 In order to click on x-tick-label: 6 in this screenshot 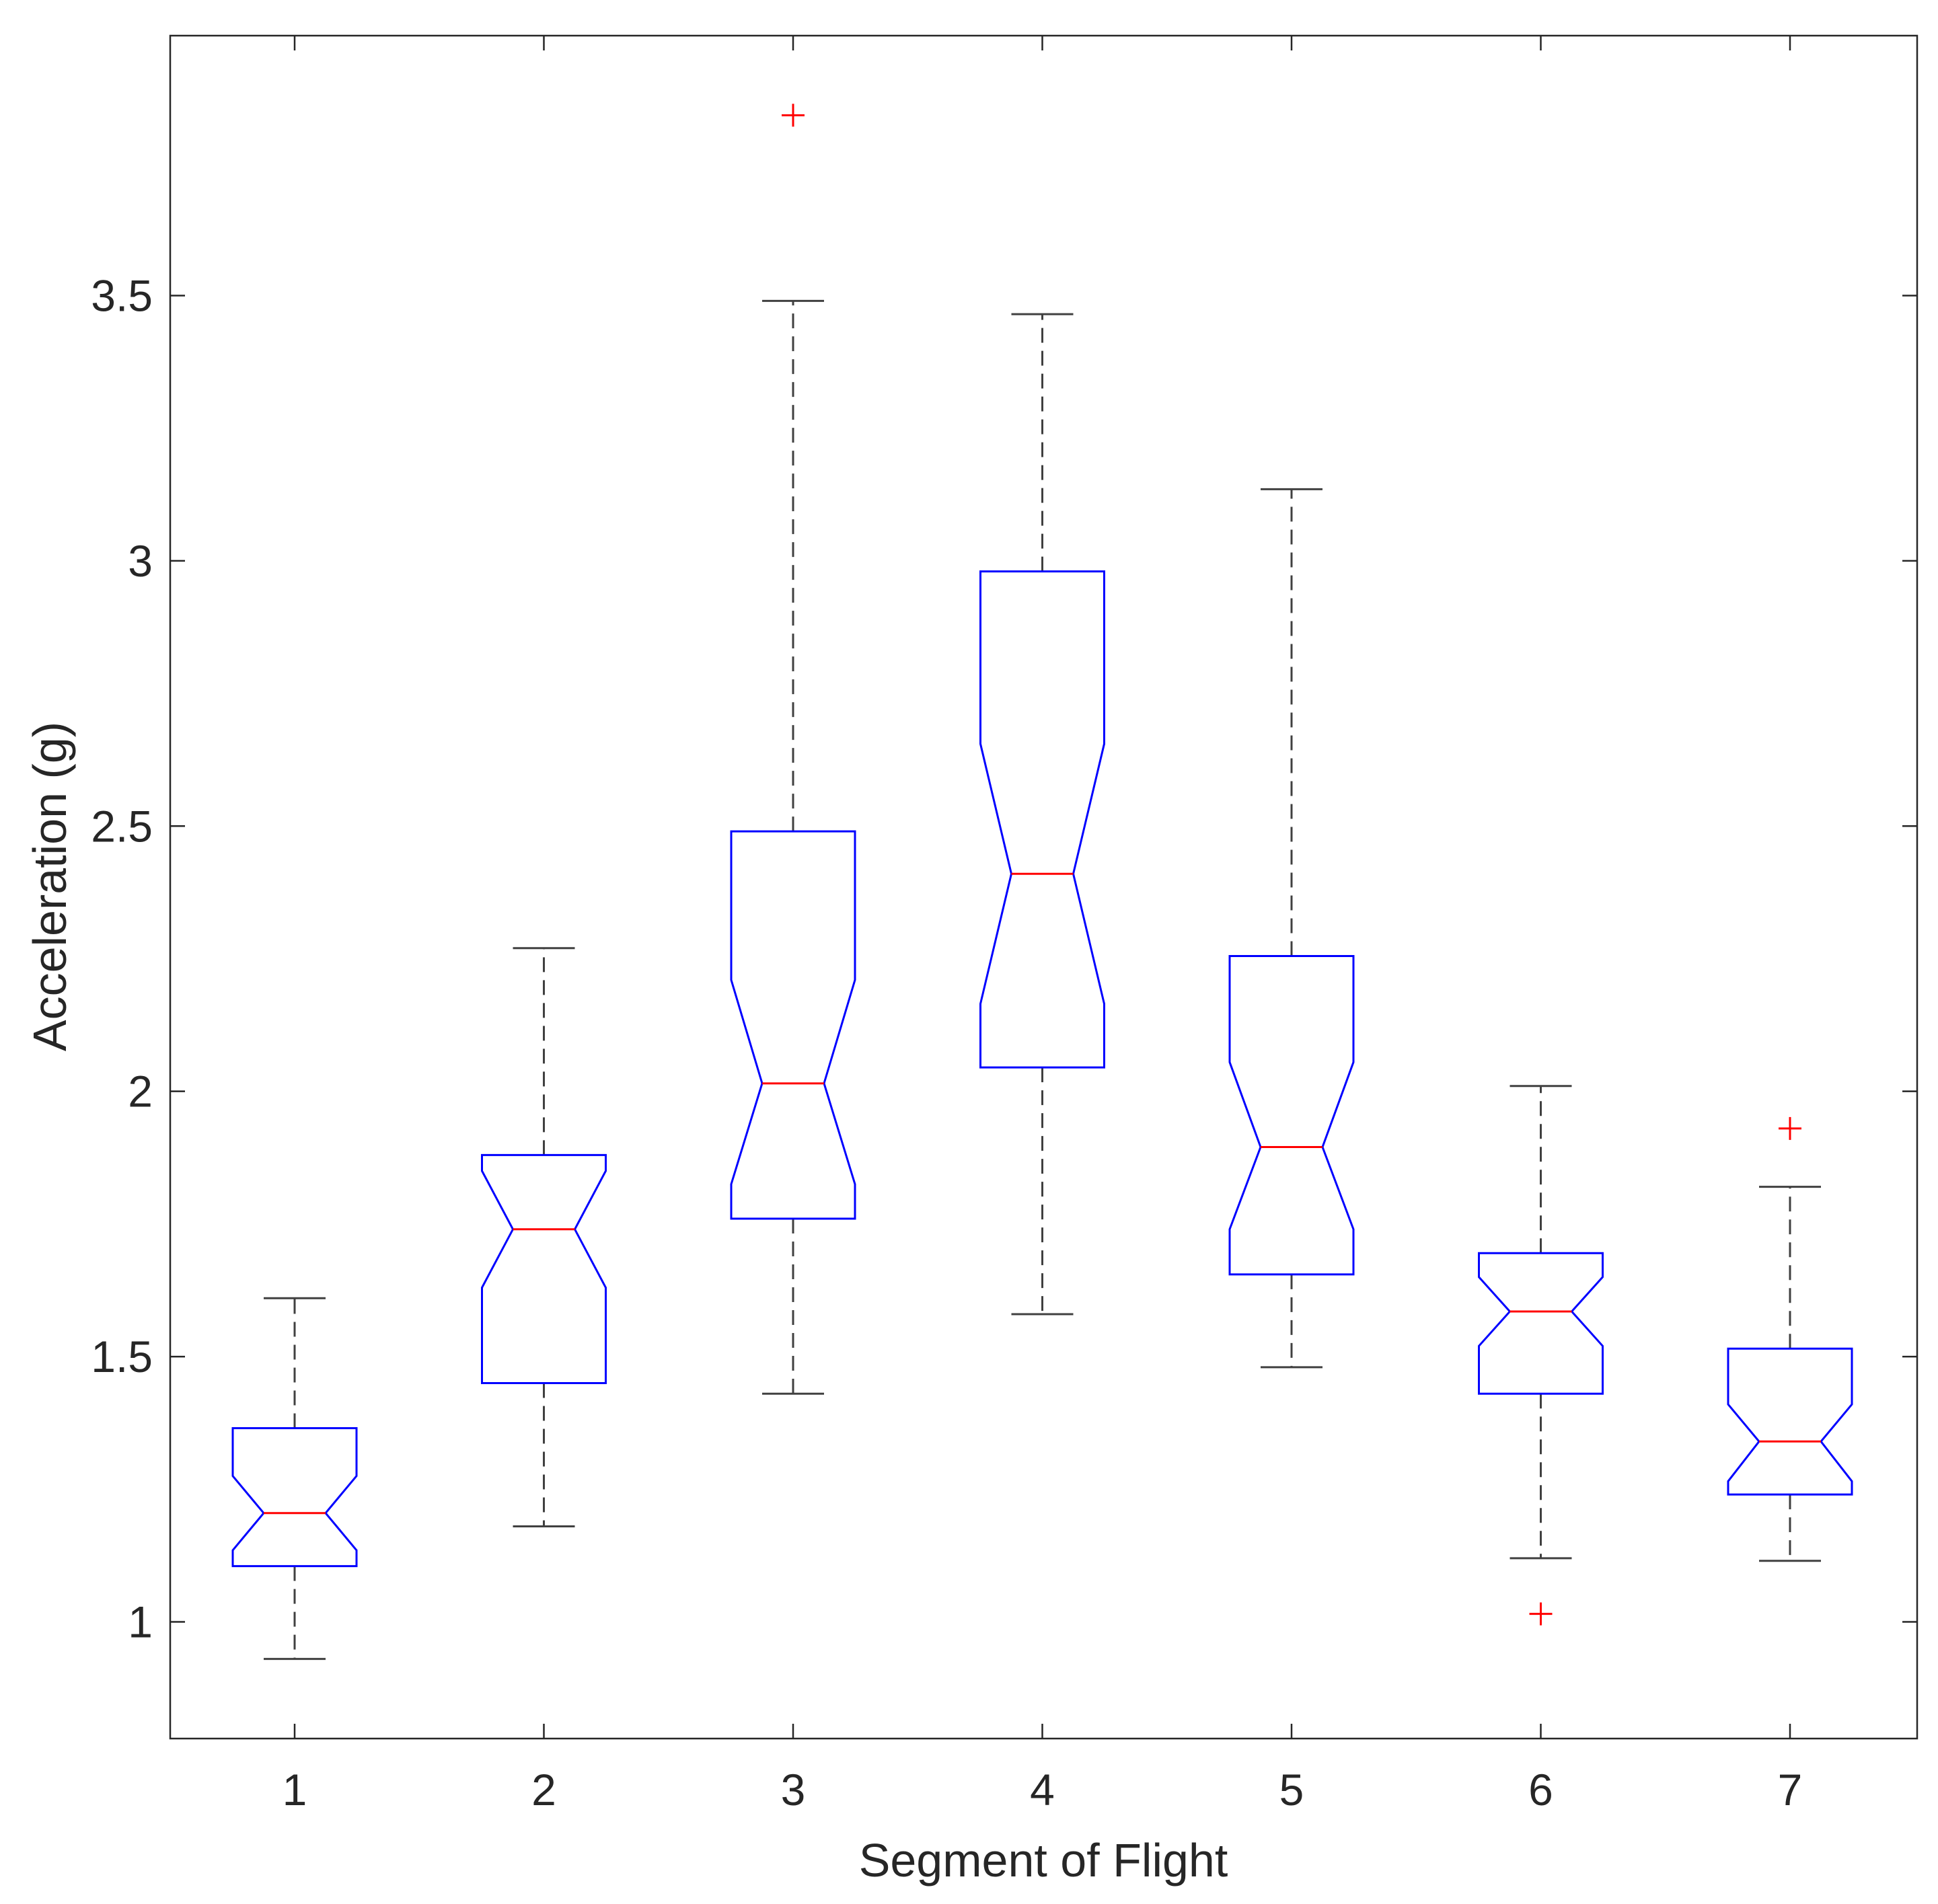, I will do `click(1540, 1790)`.